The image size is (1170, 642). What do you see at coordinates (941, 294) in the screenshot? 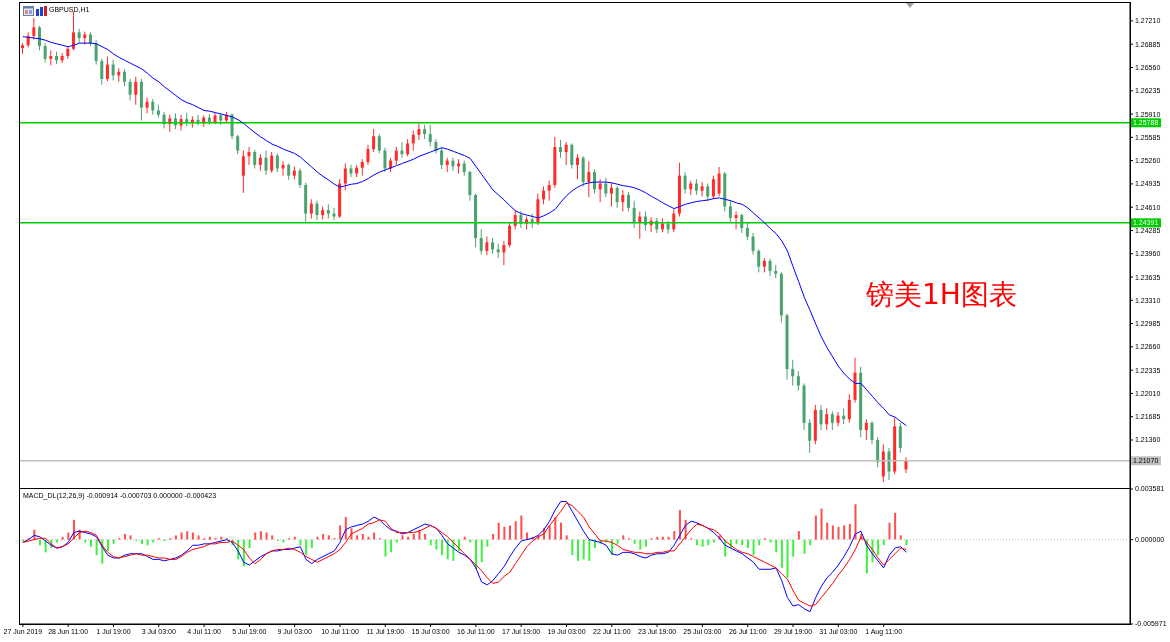
I see `annotation: 镑美1H图表` at bounding box center [941, 294].